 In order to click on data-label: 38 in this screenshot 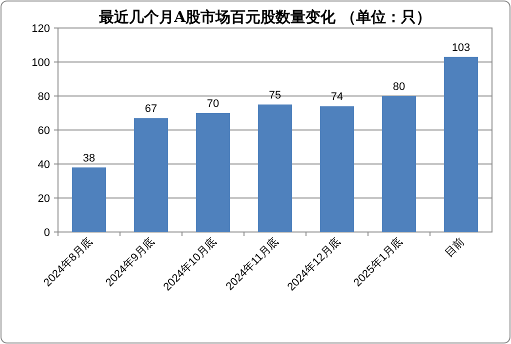, I will do `click(89, 158)`.